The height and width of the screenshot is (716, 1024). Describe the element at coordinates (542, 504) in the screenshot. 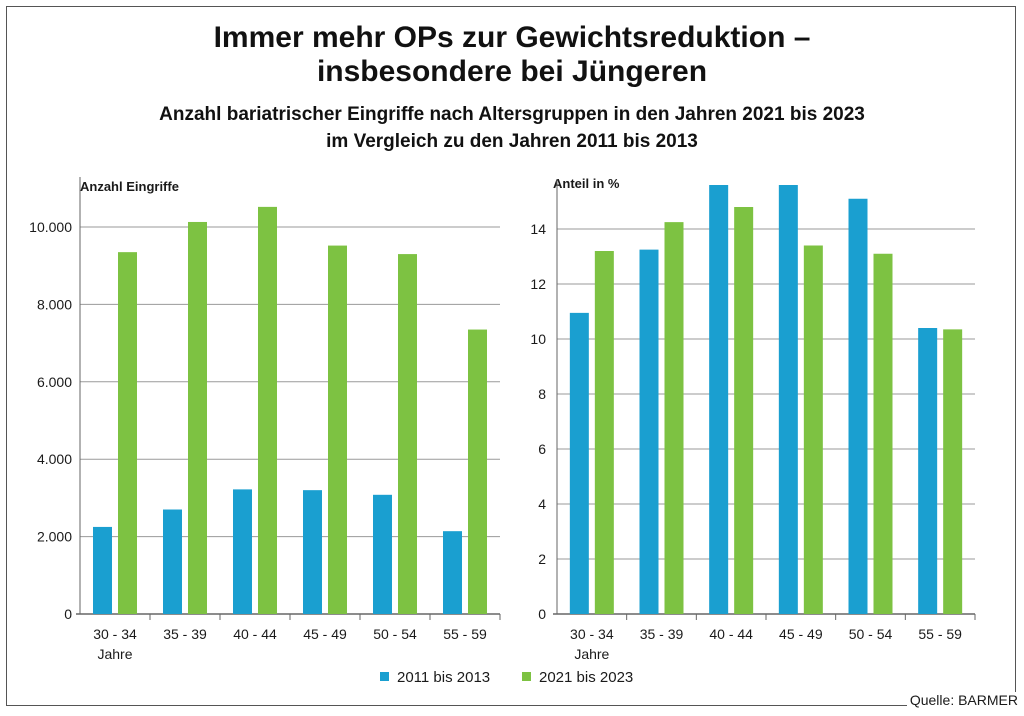

I see `y-tick-label: 4` at that location.